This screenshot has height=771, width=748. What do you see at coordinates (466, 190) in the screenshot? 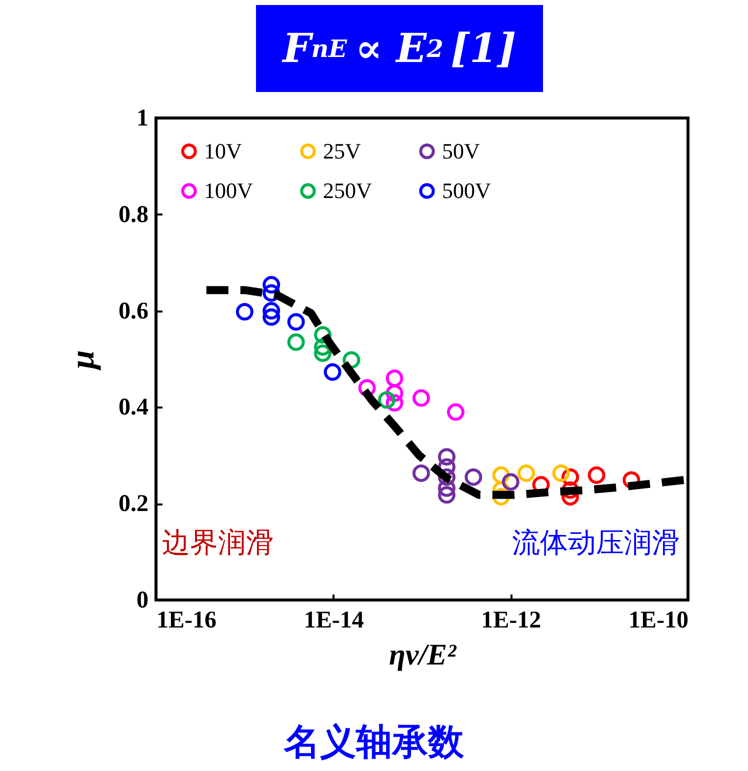
I see `legend-label: 500V` at bounding box center [466, 190].